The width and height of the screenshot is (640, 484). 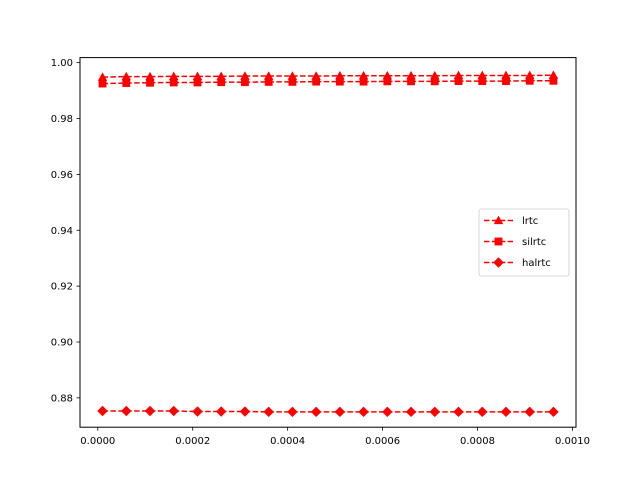 What do you see at coordinates (534, 242) in the screenshot?
I see `legend-label-silrtc: silrtc` at bounding box center [534, 242].